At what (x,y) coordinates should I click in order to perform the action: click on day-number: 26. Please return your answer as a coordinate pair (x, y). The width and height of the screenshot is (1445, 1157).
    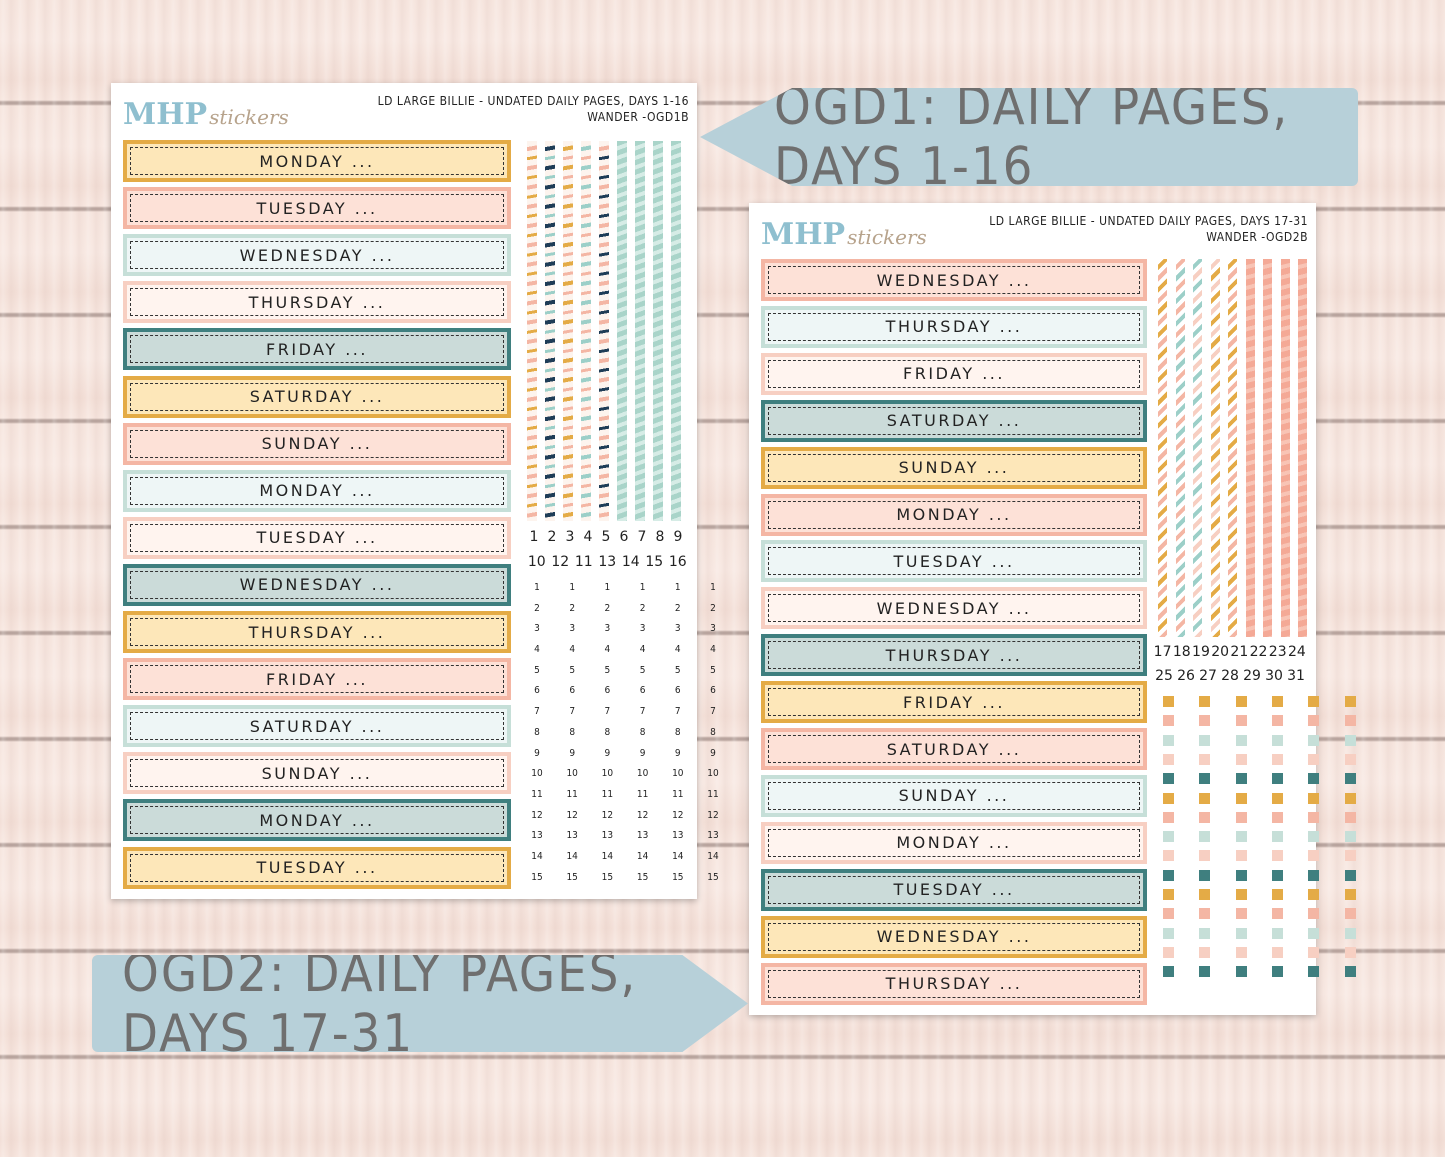
    Looking at the image, I should click on (1186, 676).